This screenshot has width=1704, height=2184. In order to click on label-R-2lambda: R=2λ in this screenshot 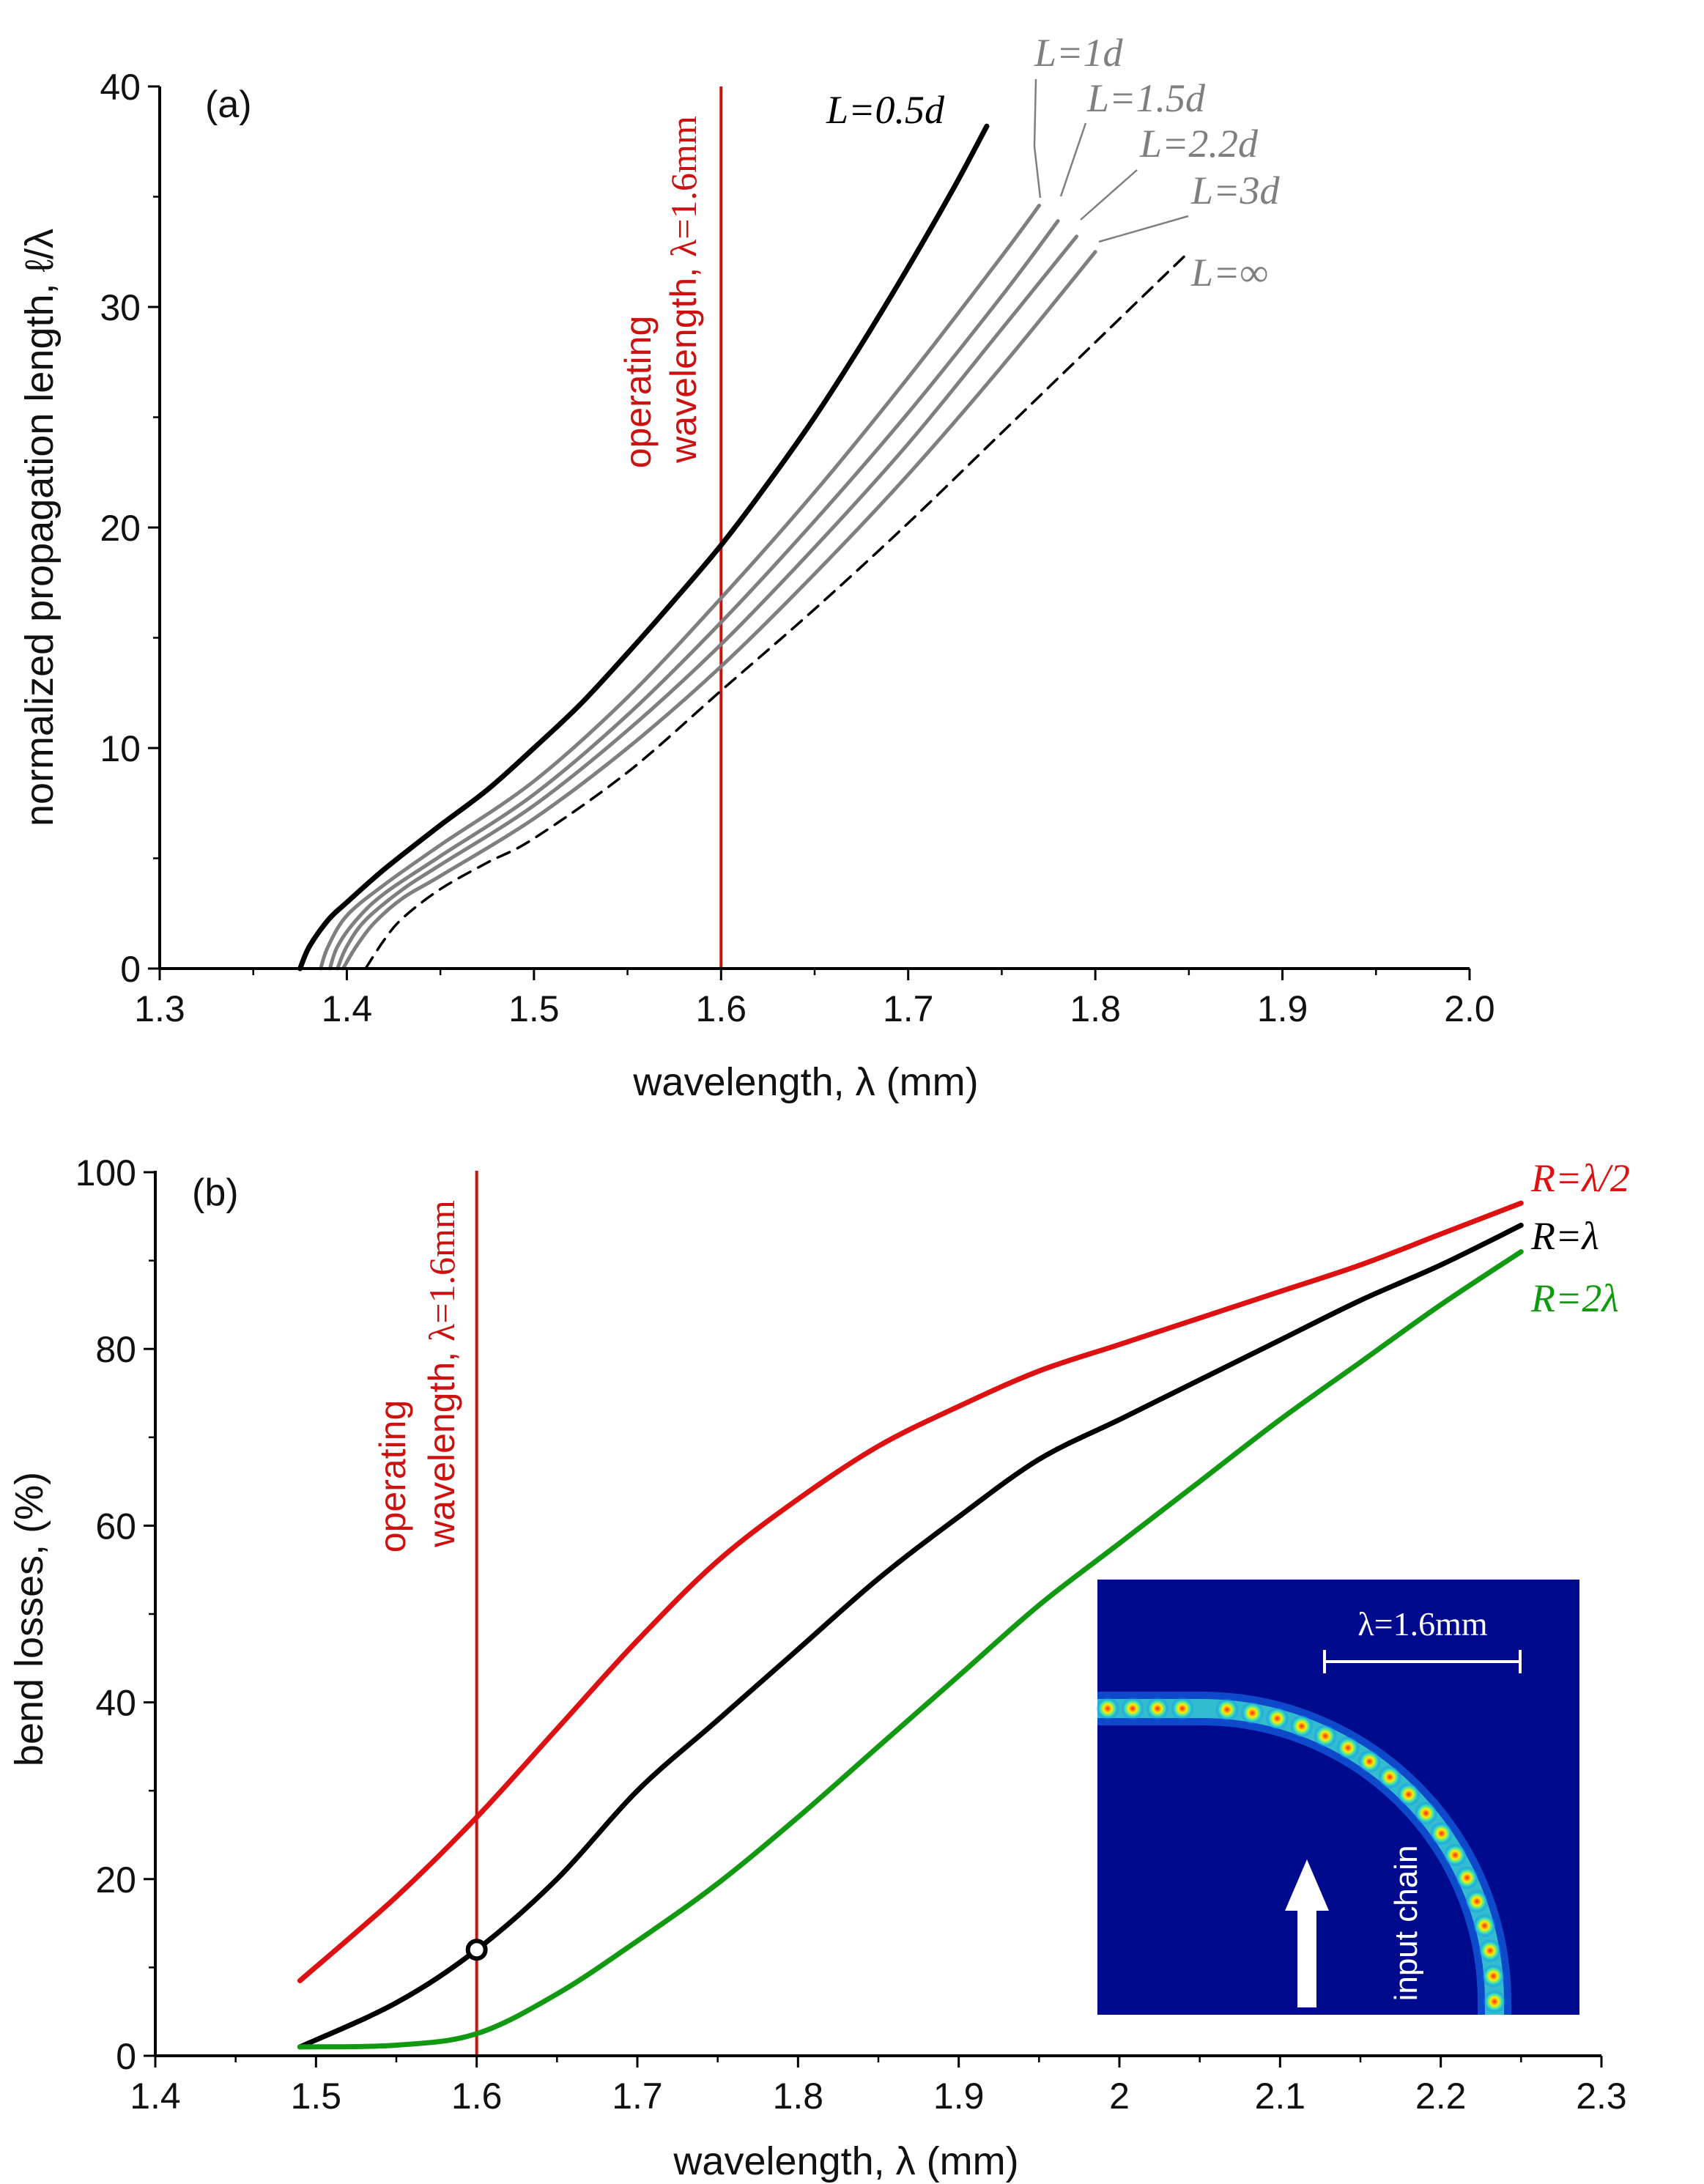, I will do `click(1574, 1298)`.